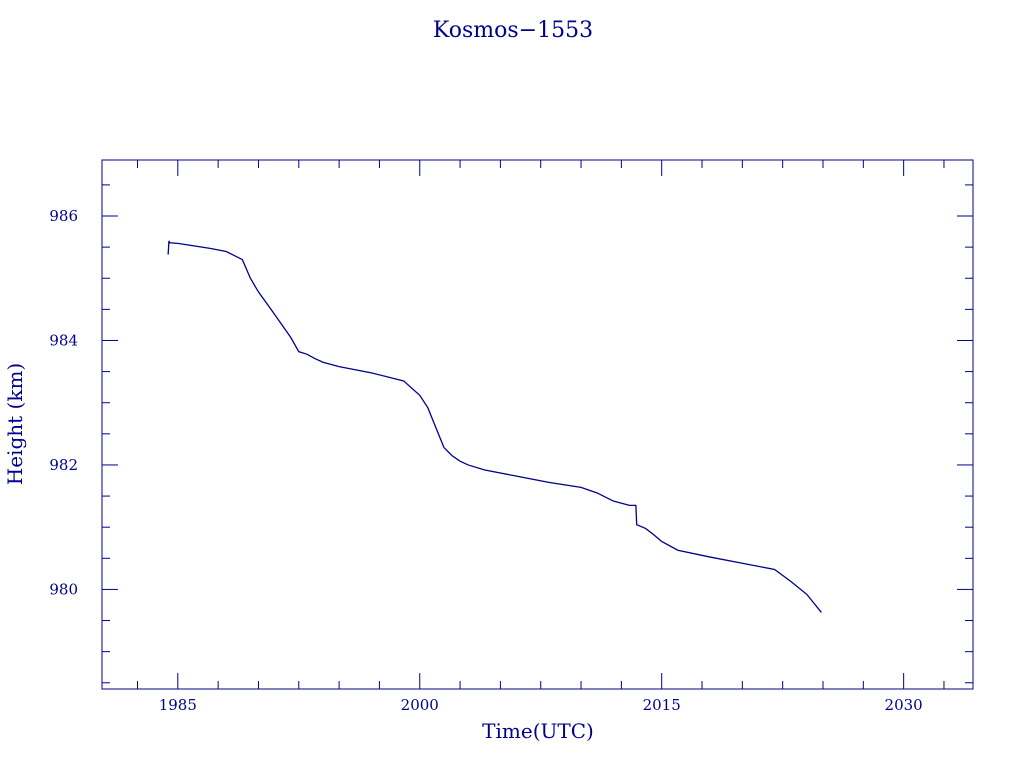 The image size is (1024, 768). Describe the element at coordinates (63, 589) in the screenshot. I see `y-tick-label: 980` at that location.